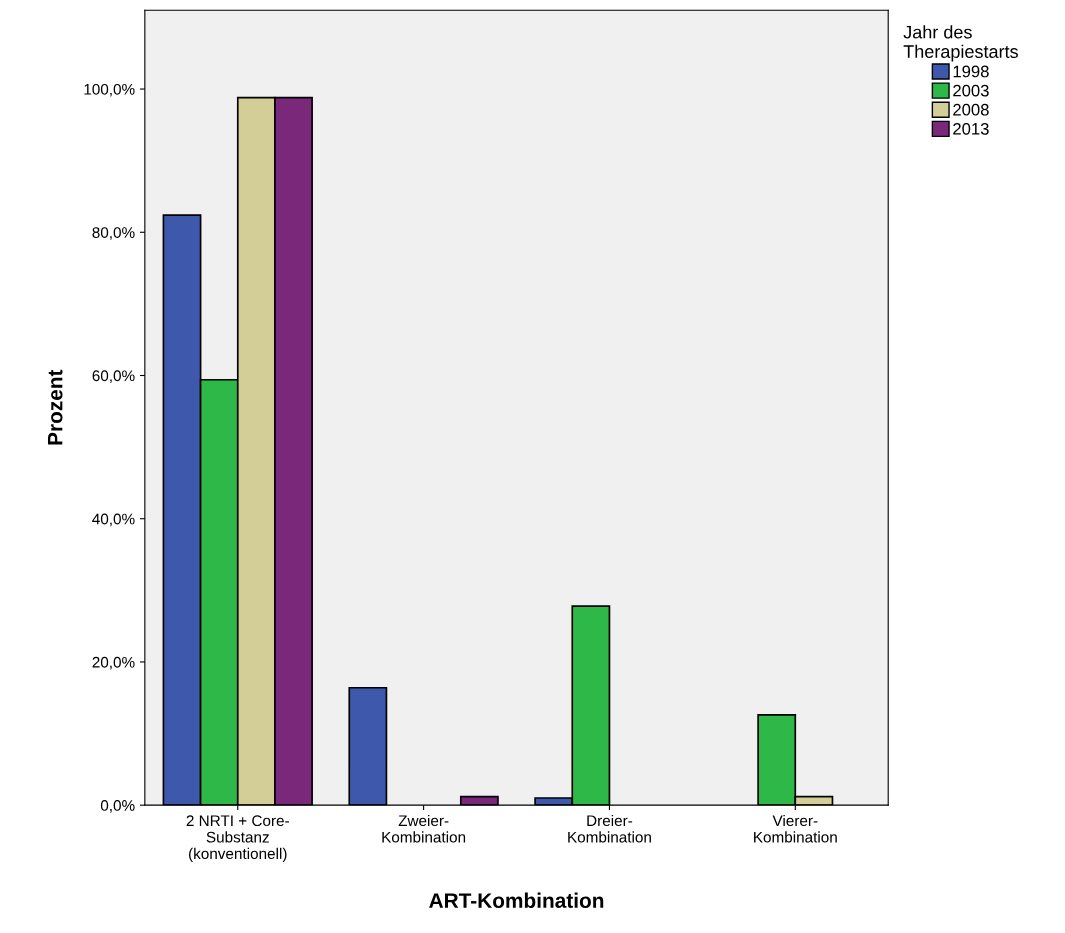 The height and width of the screenshot is (933, 1065). Describe the element at coordinates (424, 828) in the screenshot. I see `x-tick-label: Zweier- Kombination` at that location.